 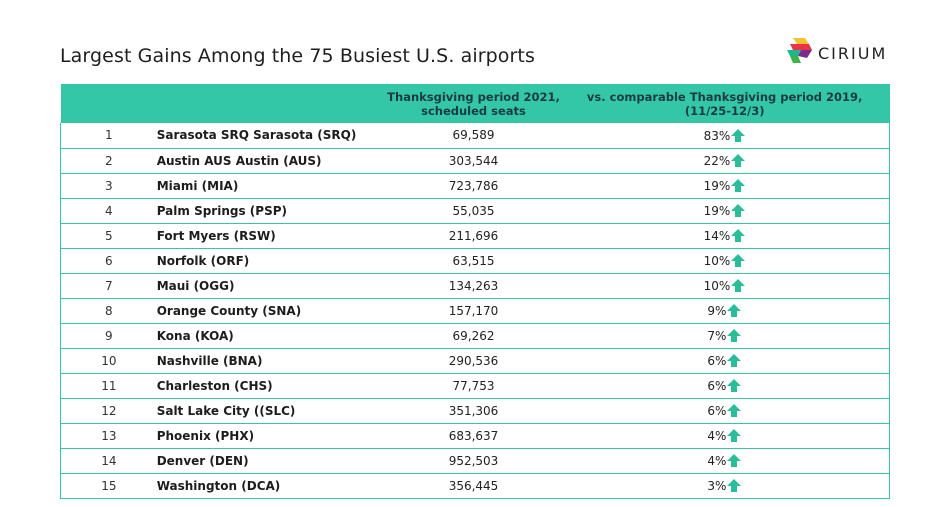 I want to click on seats-cell: 351,306, so click(x=473, y=411).